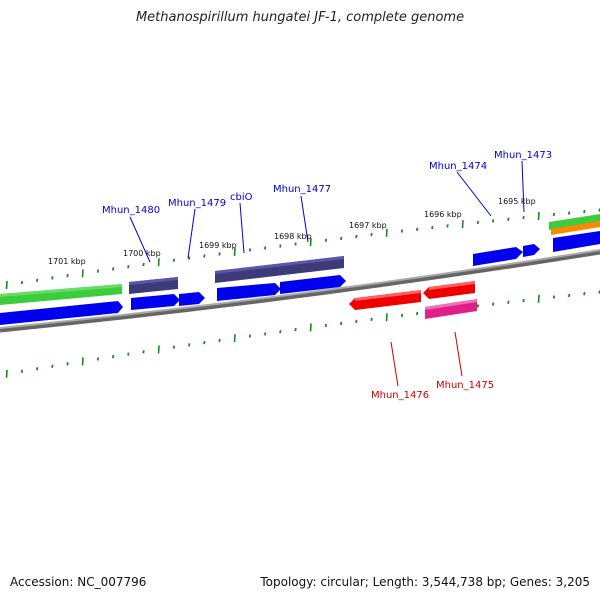  What do you see at coordinates (443, 214) in the screenshot?
I see `kbp-label-1696: 1696 kbp` at bounding box center [443, 214].